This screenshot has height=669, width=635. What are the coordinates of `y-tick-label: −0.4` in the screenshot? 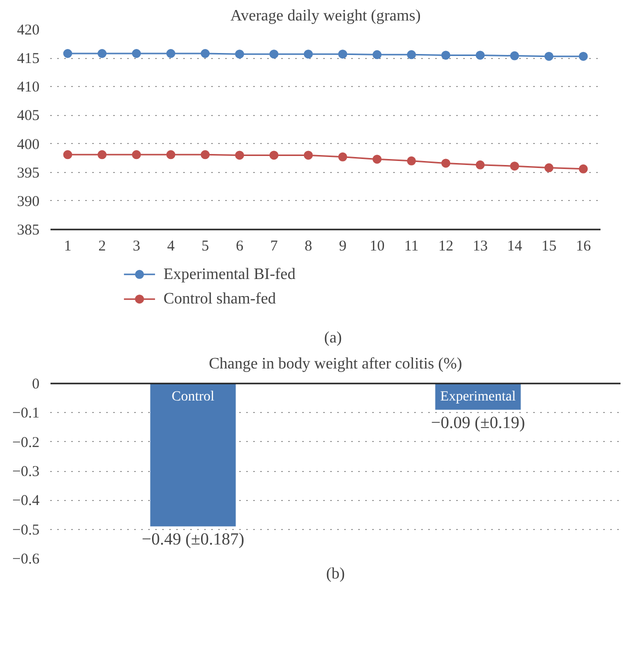 It's located at (26, 501).